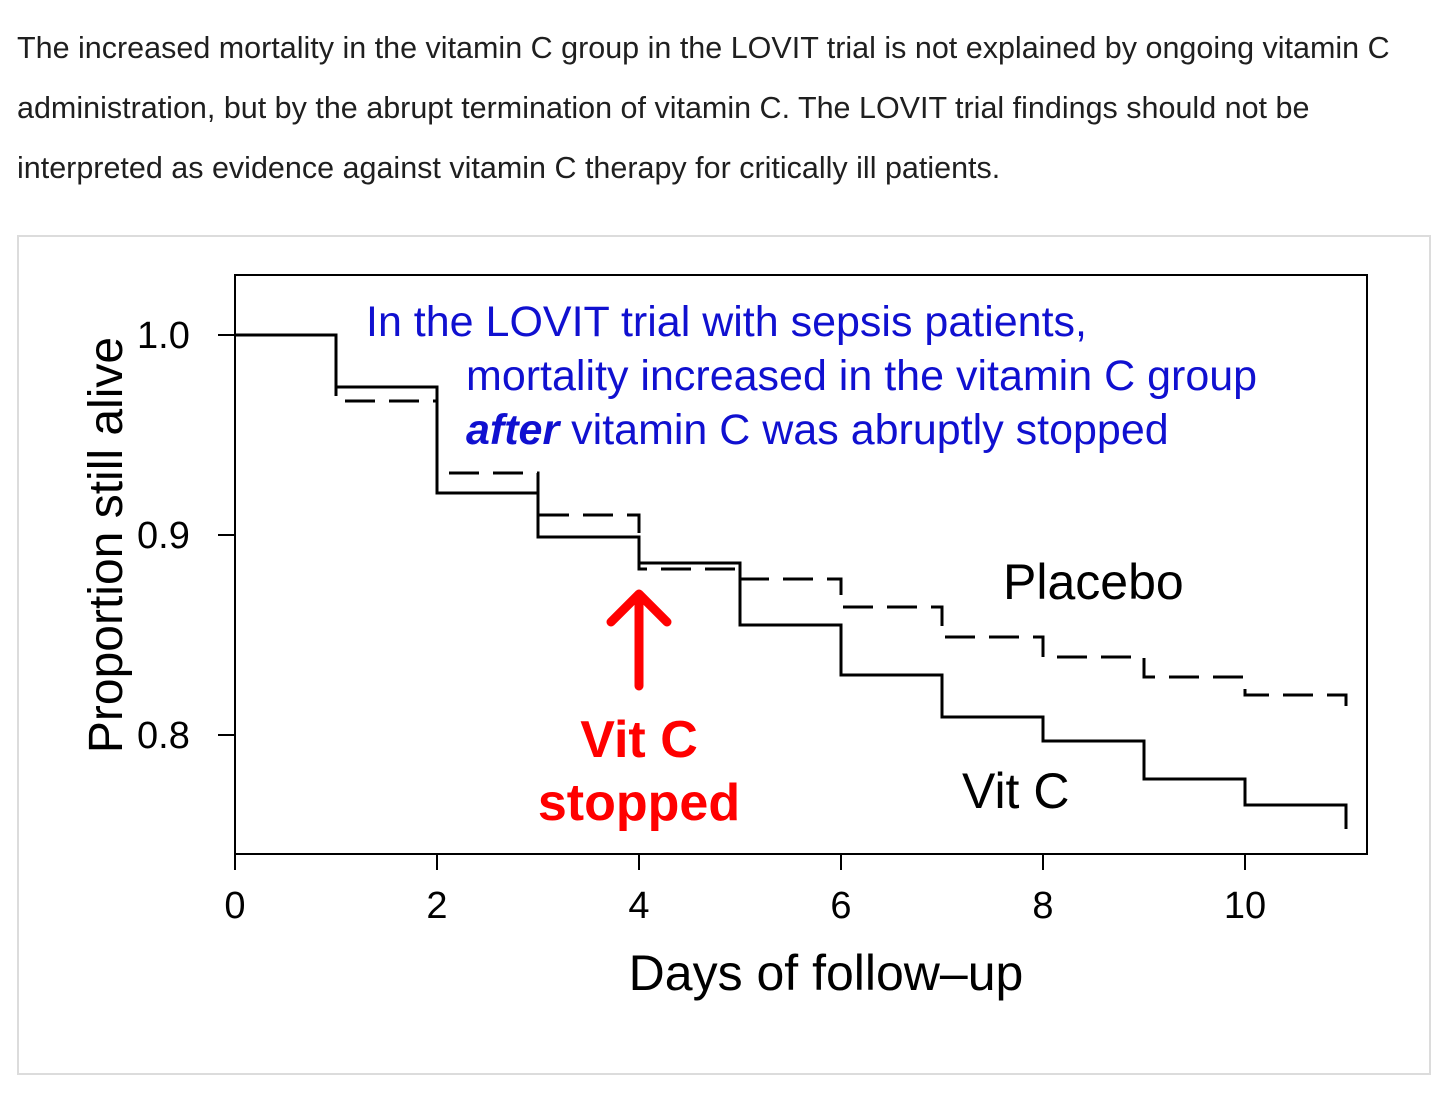 This screenshot has width=1456, height=1106. Describe the element at coordinates (826, 973) in the screenshot. I see `x-axis-label: Days of follow–up` at that location.